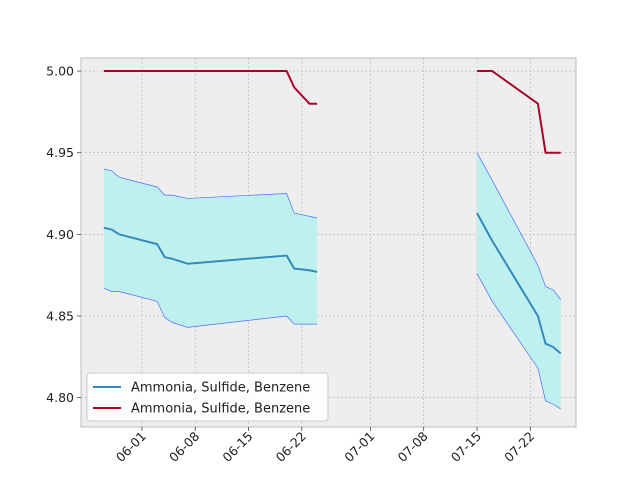 This screenshot has width=640, height=480. What do you see at coordinates (466, 447) in the screenshot?
I see `x-tick-label: 07-15` at bounding box center [466, 447].